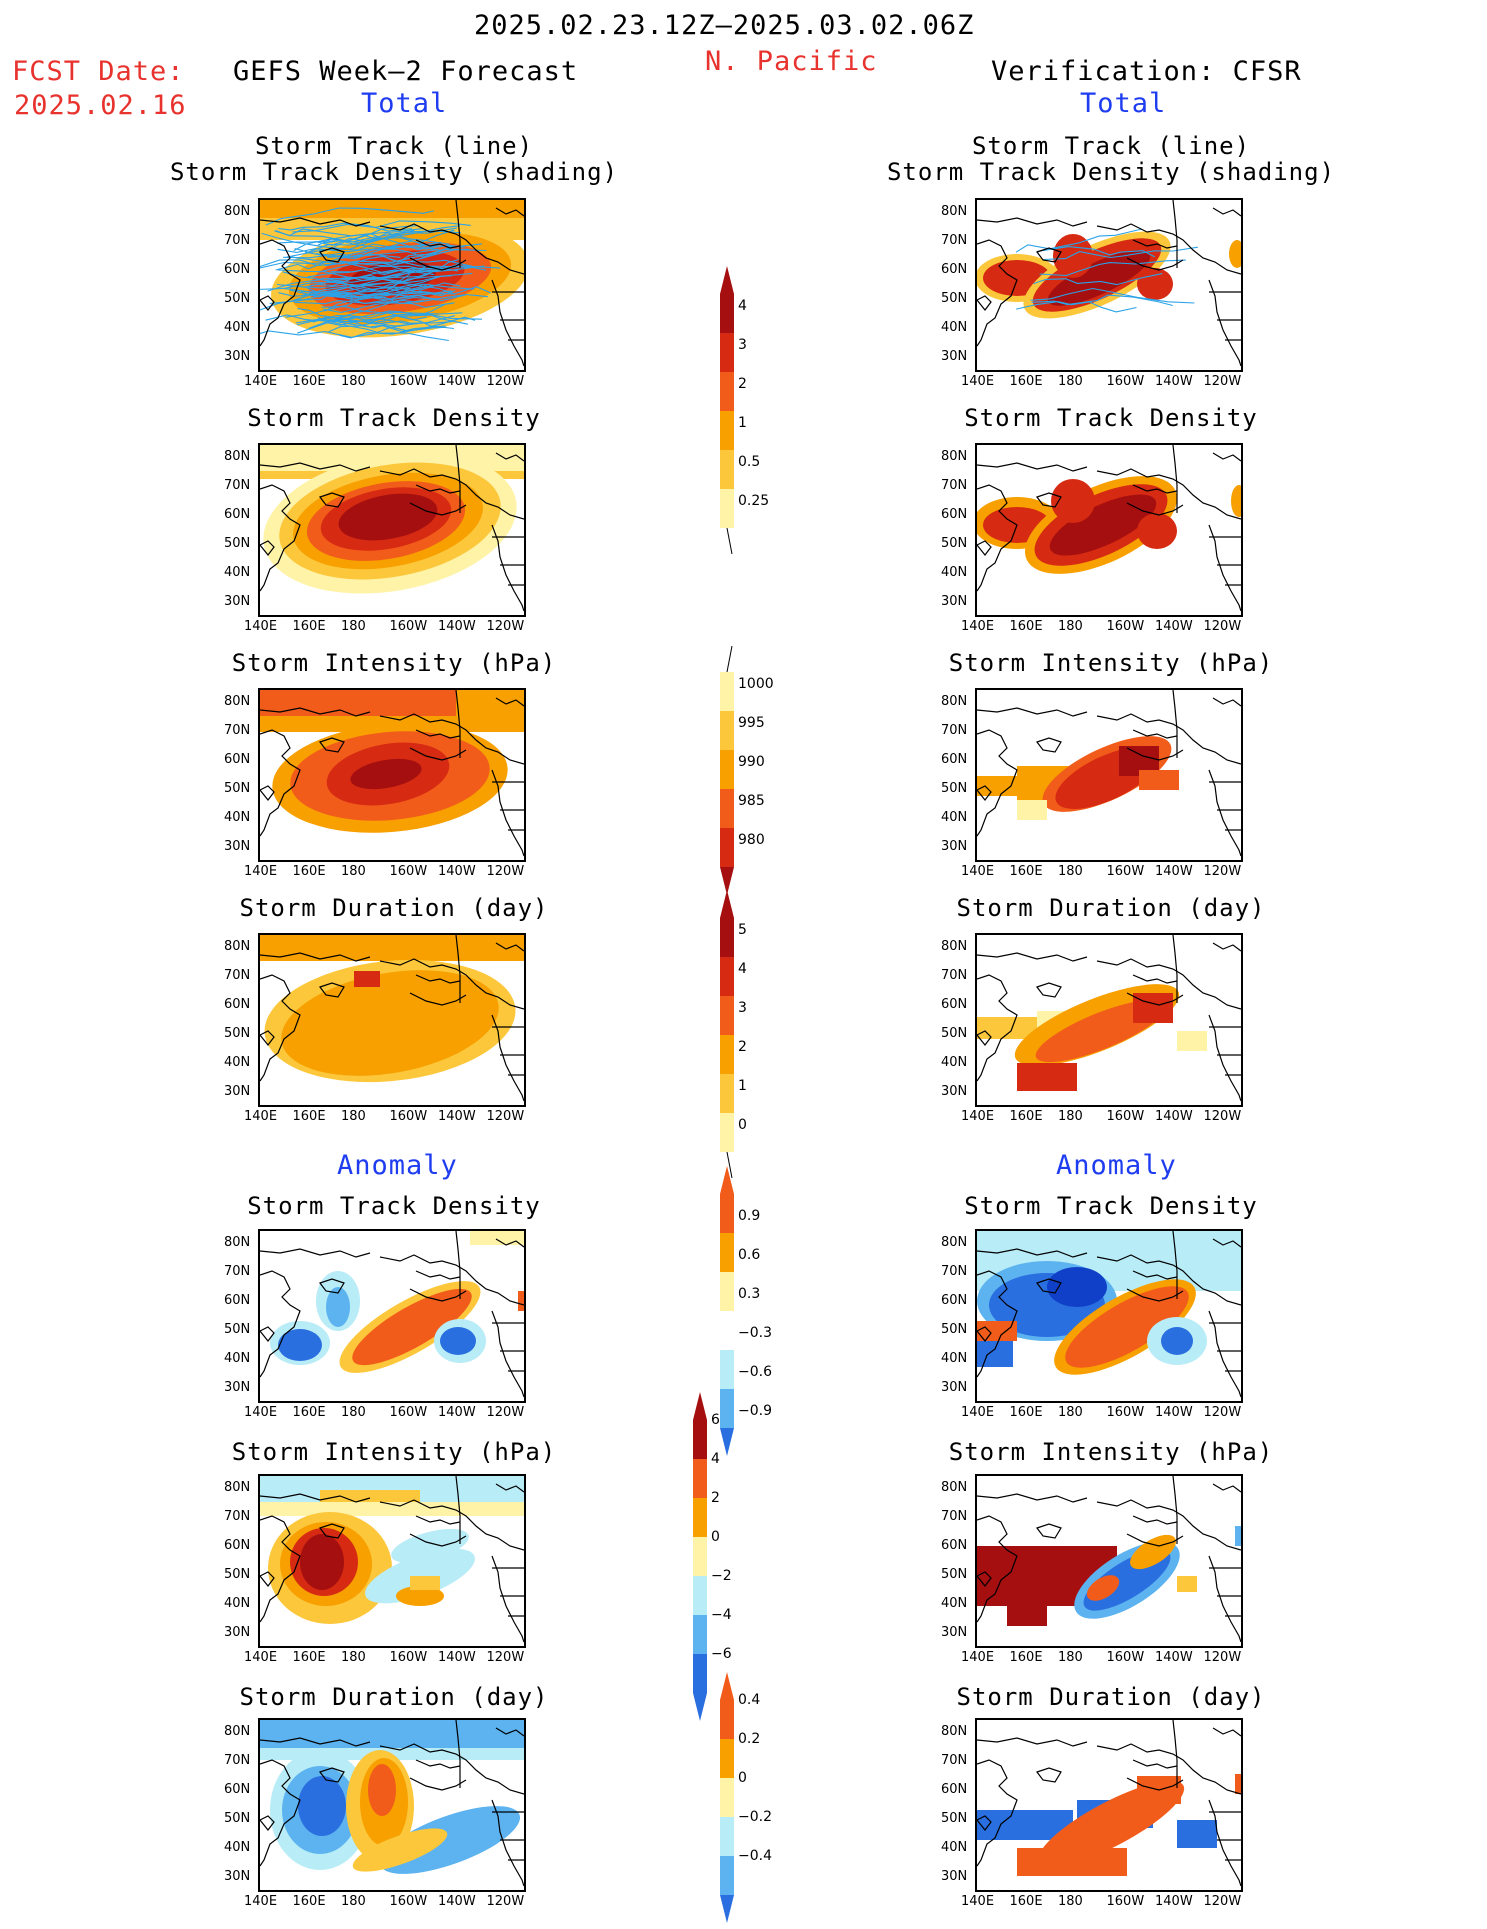  Describe the element at coordinates (1109, 1316) in the screenshot. I see `verification-density-anomaly-map` at that location.